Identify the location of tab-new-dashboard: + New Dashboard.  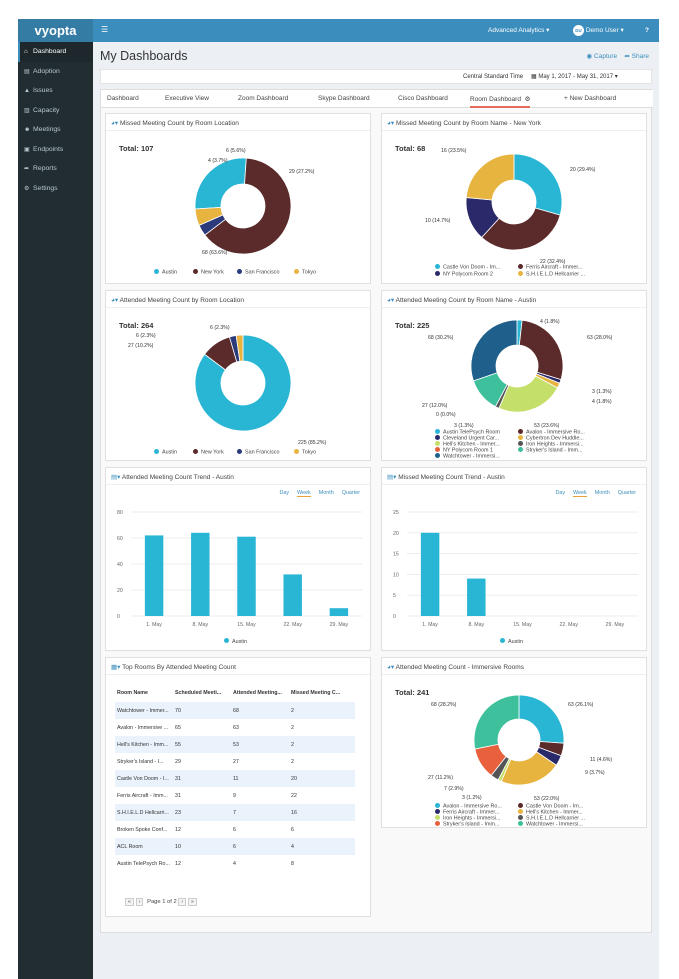
(590, 98).